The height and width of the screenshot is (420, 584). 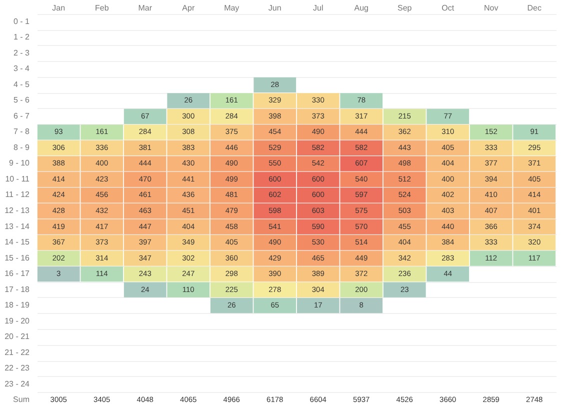 I want to click on y-tick-label: 12 - 13, so click(x=17, y=210).